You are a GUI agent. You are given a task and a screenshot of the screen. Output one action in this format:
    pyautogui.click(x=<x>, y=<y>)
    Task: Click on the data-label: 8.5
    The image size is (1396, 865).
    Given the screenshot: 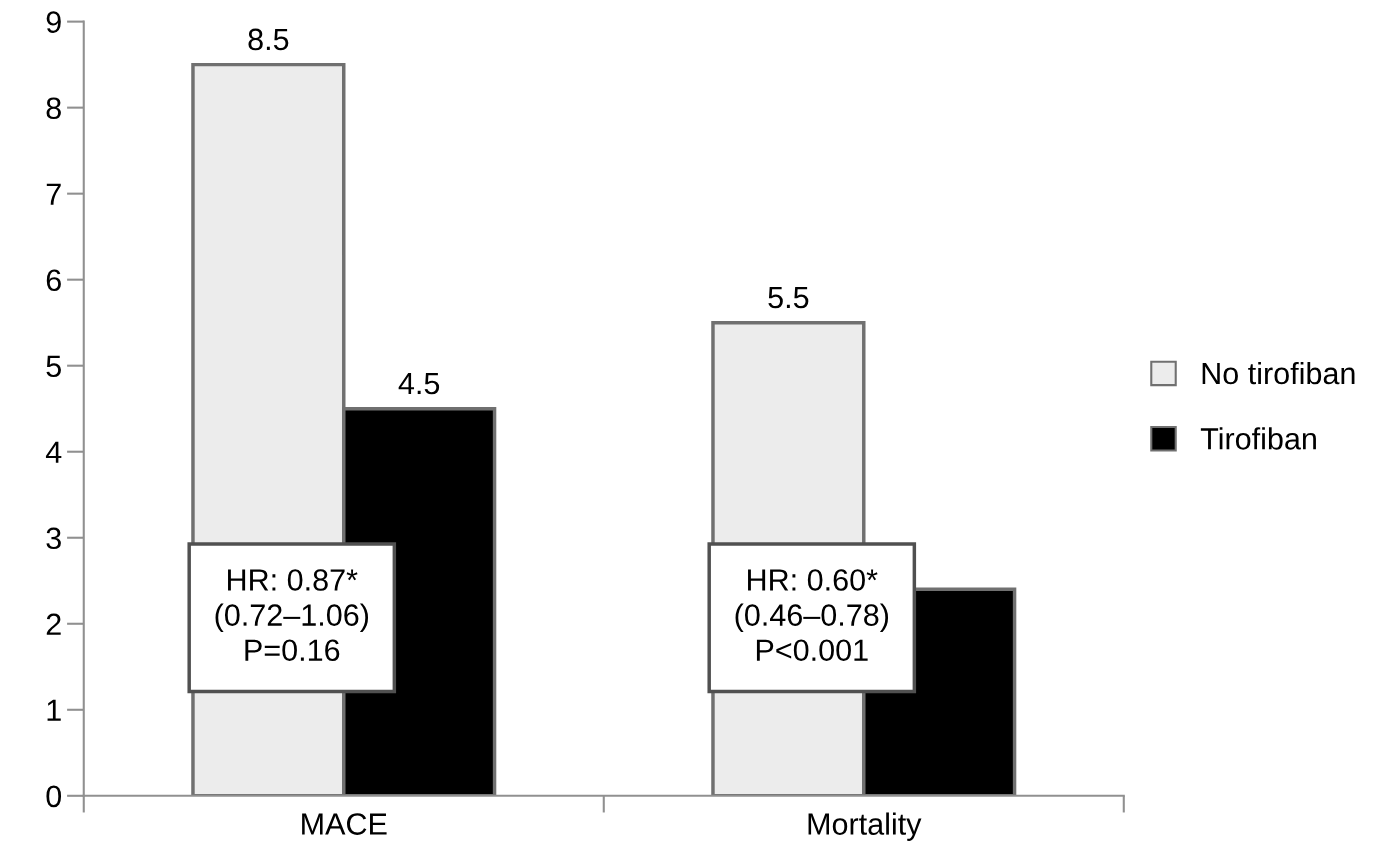 What is the action you would take?
    pyautogui.click(x=268, y=39)
    